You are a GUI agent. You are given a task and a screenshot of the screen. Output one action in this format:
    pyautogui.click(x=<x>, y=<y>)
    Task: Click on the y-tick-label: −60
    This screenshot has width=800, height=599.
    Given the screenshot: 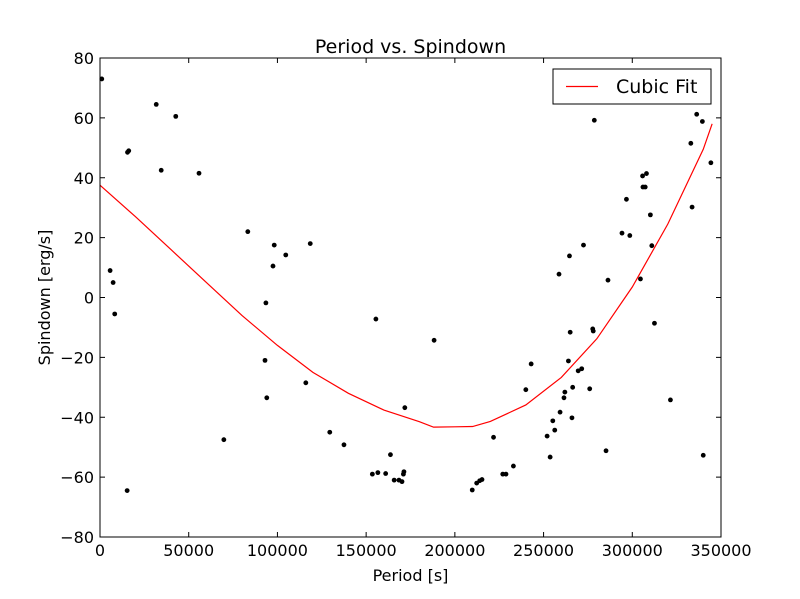 What is the action you would take?
    pyautogui.click(x=77, y=477)
    